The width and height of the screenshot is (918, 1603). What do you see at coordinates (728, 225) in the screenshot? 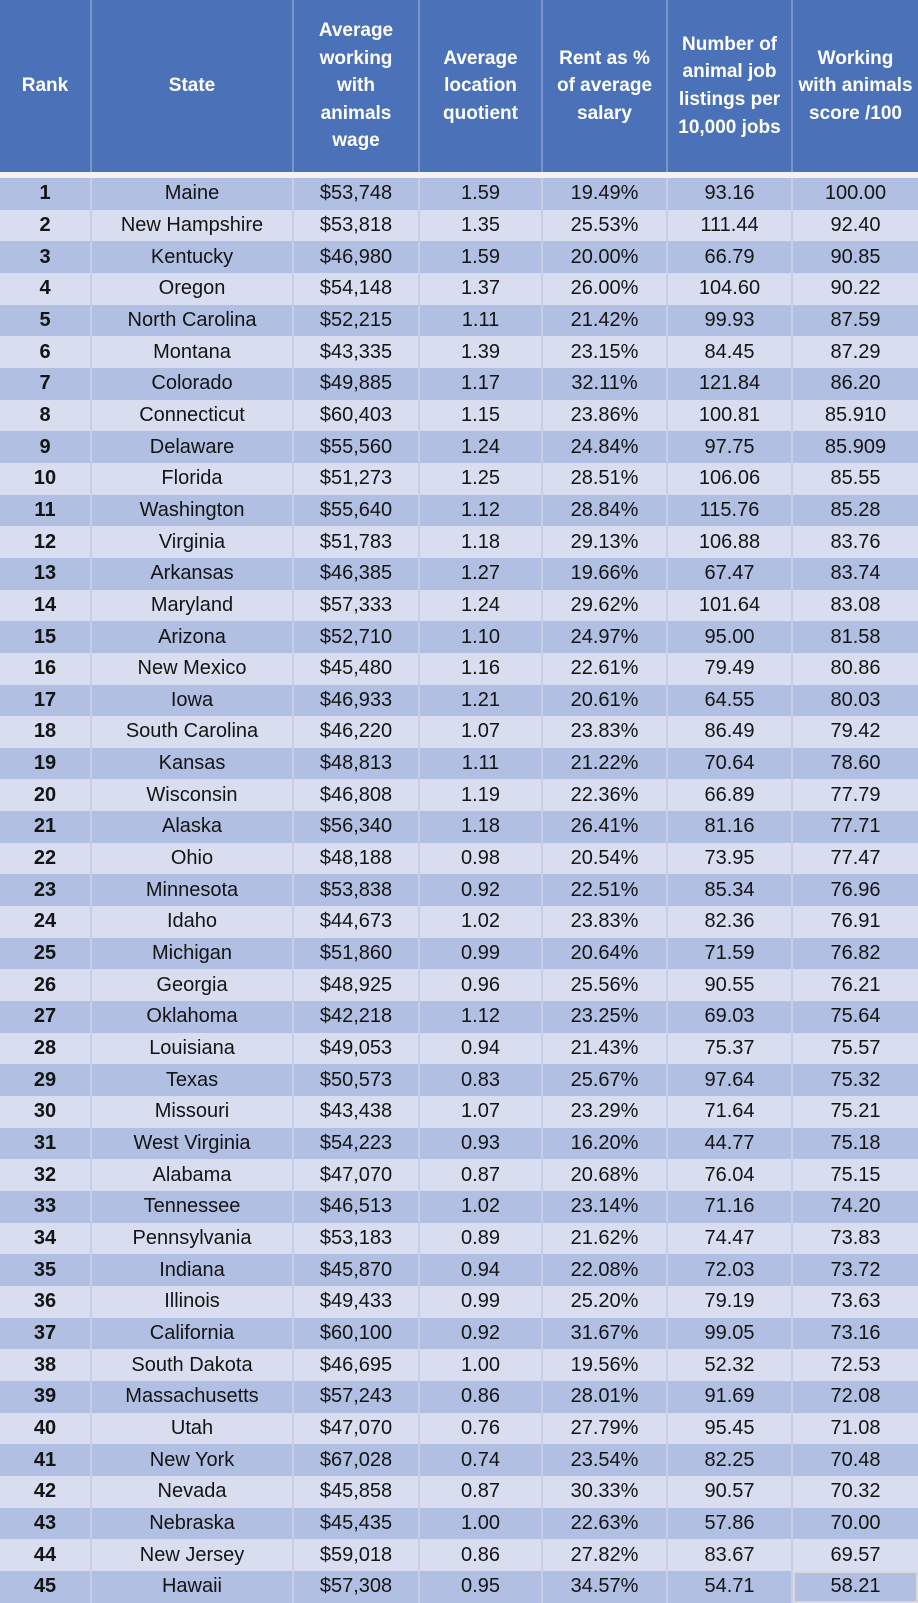
I see `job-listings-cell: 111.44` at bounding box center [728, 225].